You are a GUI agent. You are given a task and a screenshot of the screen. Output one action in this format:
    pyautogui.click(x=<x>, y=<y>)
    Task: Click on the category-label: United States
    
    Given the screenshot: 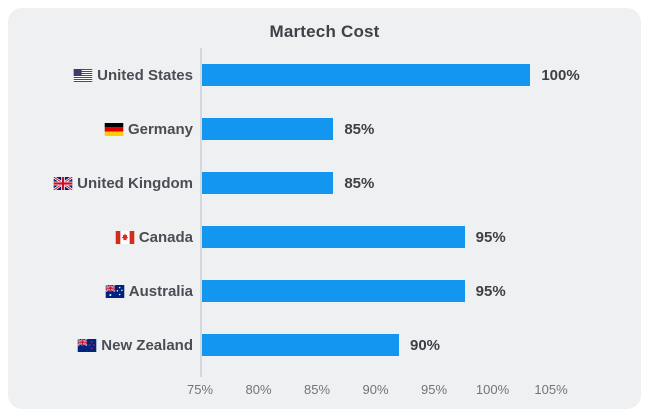 What is the action you would take?
    pyautogui.click(x=104, y=75)
    